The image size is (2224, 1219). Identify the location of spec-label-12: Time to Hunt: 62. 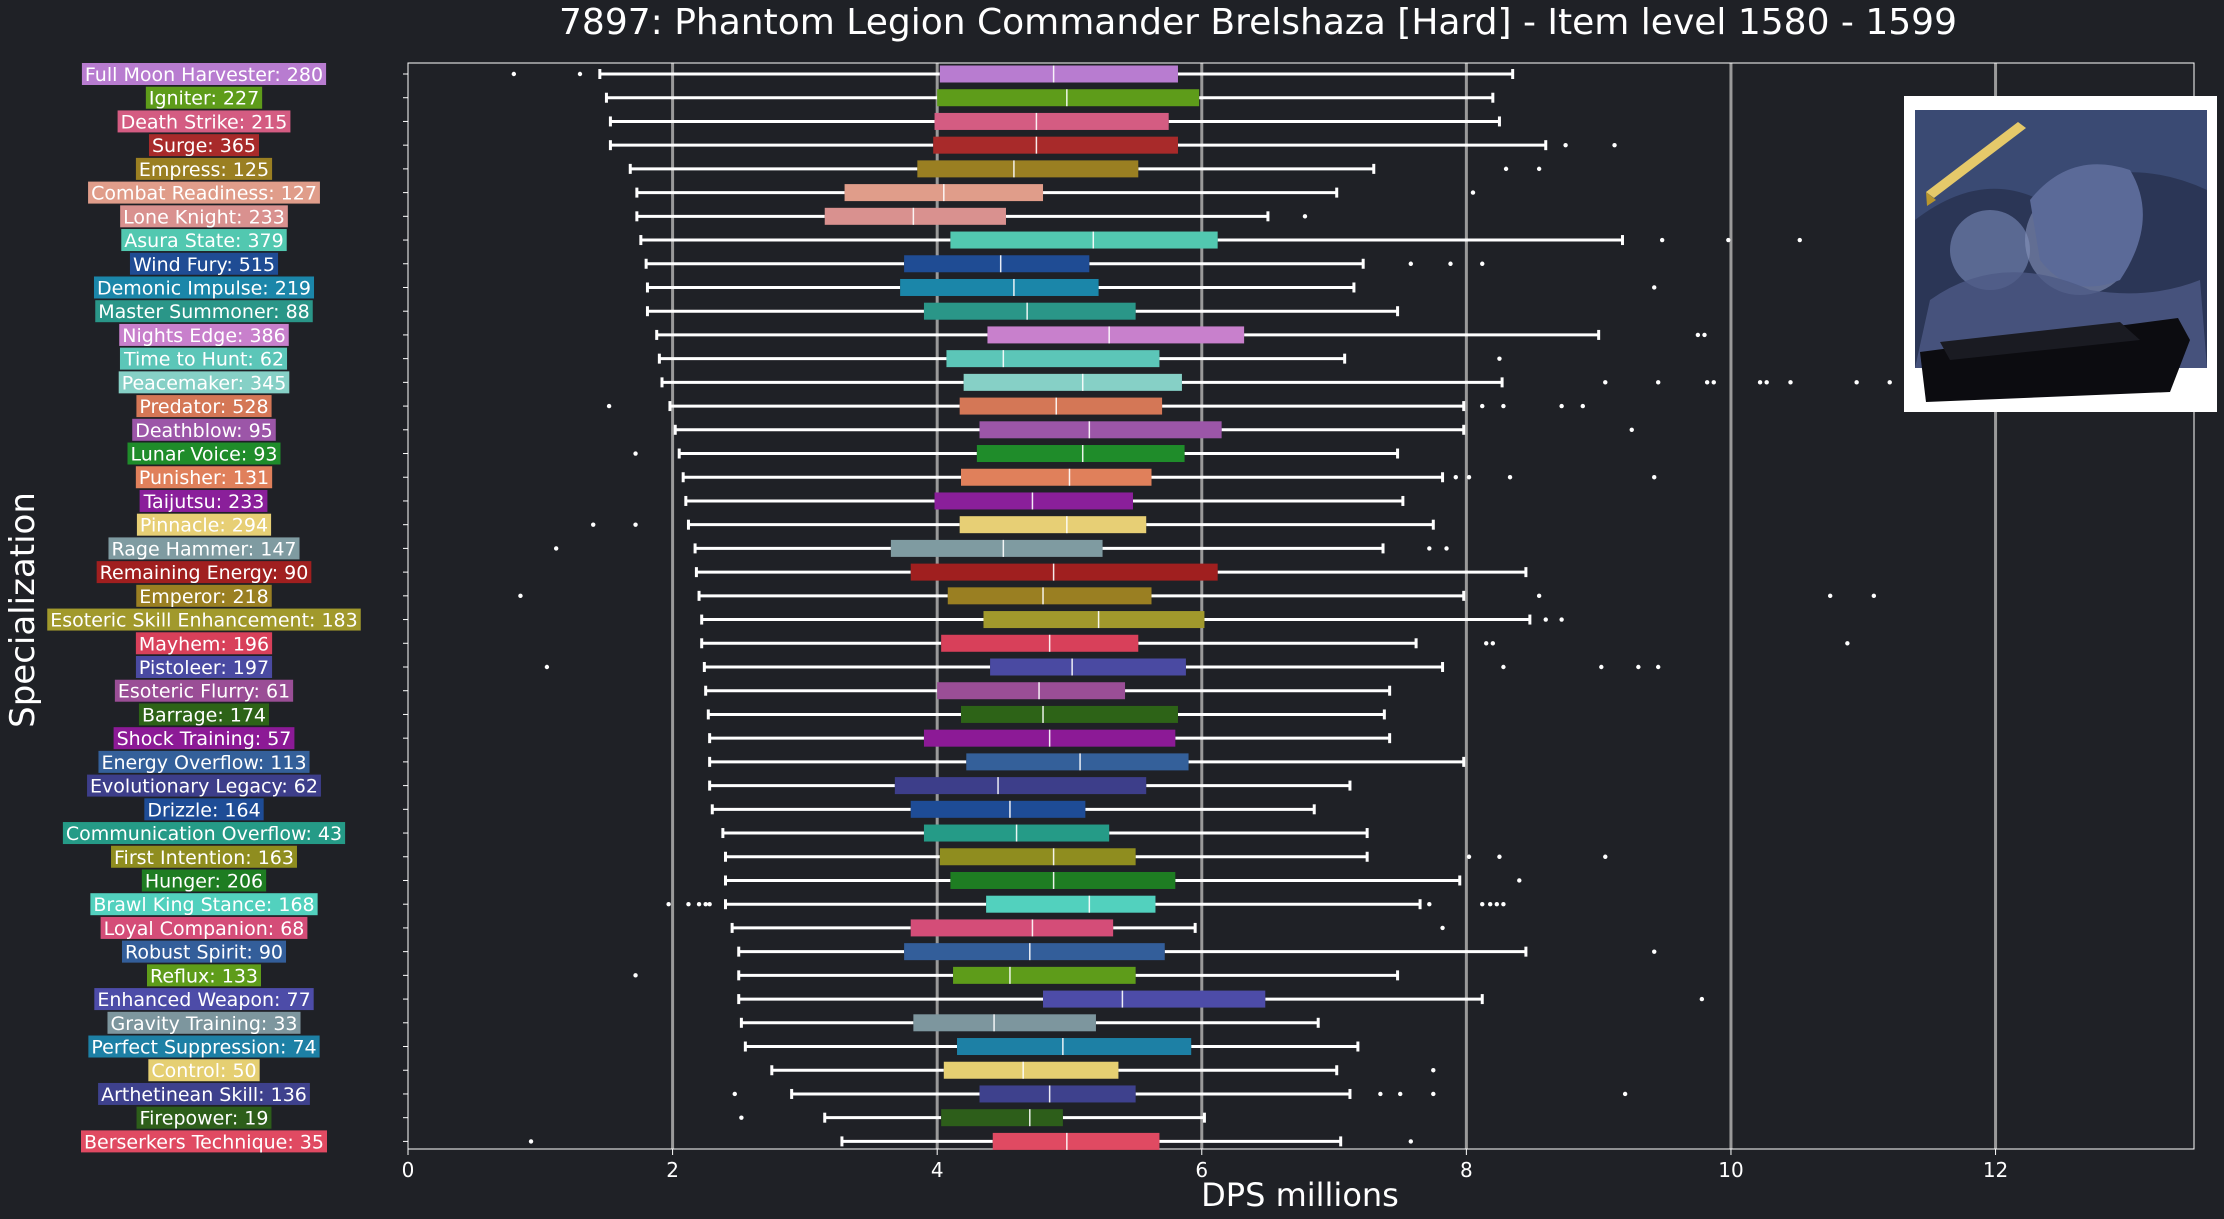
(203, 360).